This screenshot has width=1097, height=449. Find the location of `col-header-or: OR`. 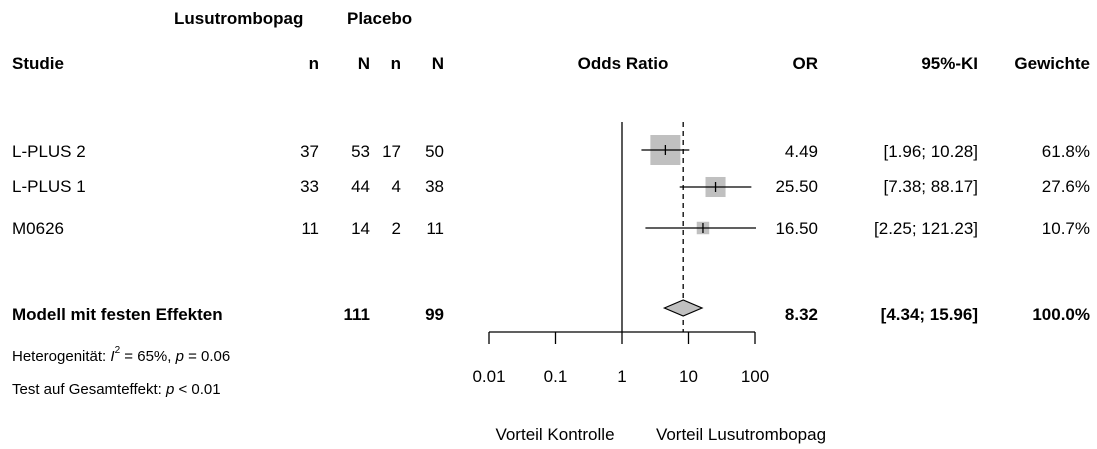

col-header-or: OR is located at coordinates (806, 63).